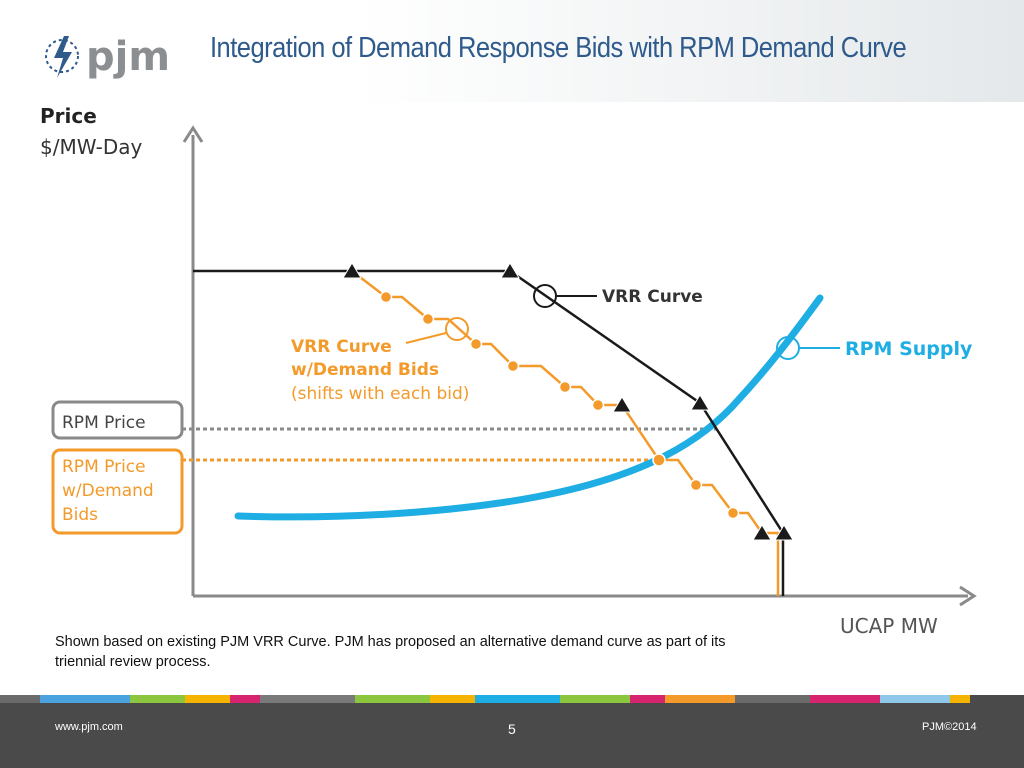 The height and width of the screenshot is (768, 1024). I want to click on vrr-demand-callout-circle, so click(457, 329).